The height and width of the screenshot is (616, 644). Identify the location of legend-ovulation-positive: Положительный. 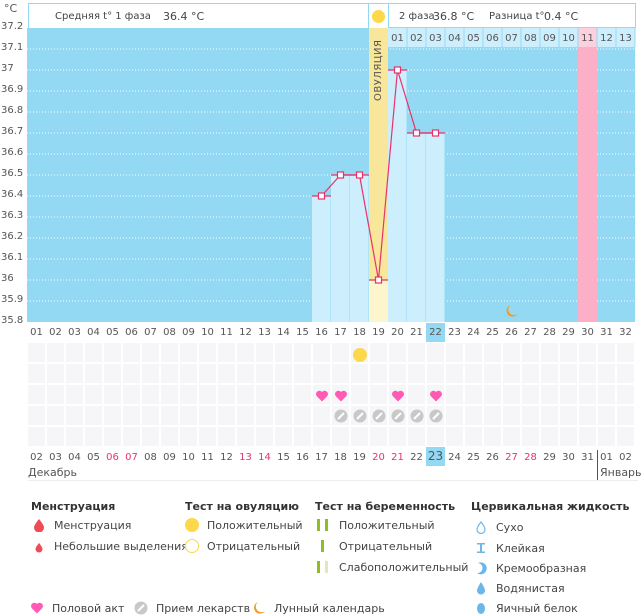
(244, 525).